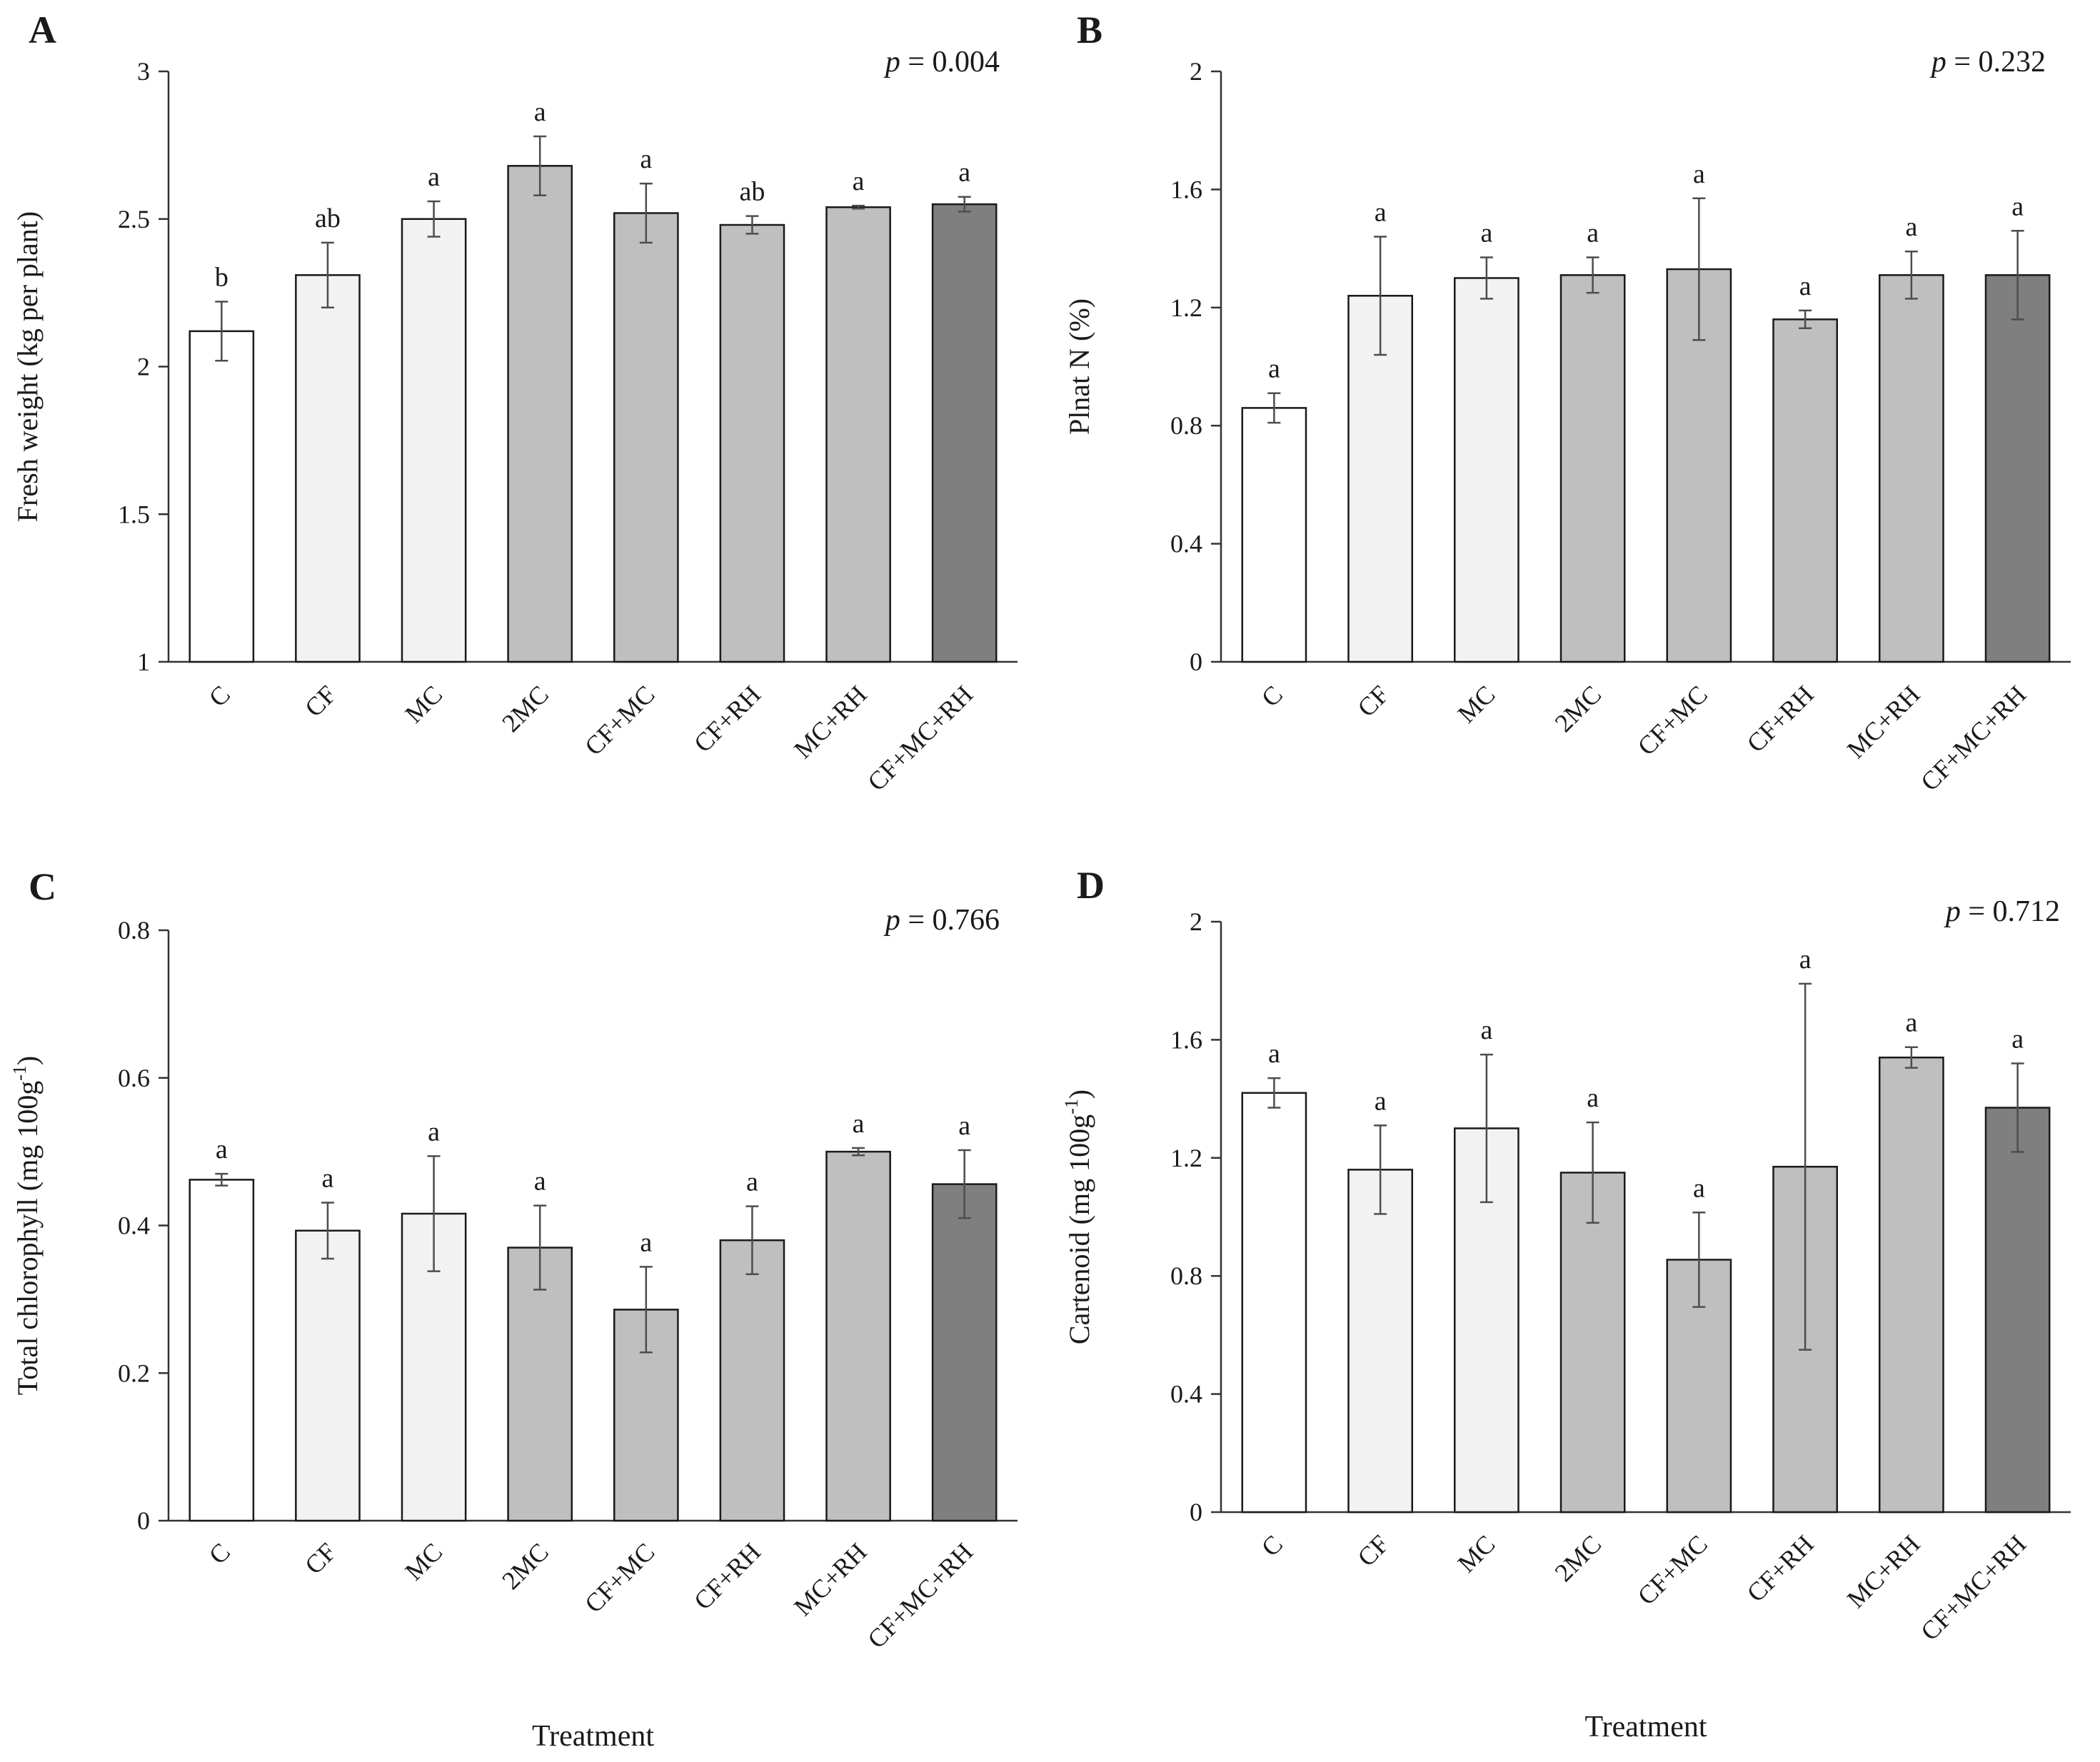 The width and height of the screenshot is (2100, 1762). What do you see at coordinates (143, 1520) in the screenshot?
I see `y-tick-label: 0` at bounding box center [143, 1520].